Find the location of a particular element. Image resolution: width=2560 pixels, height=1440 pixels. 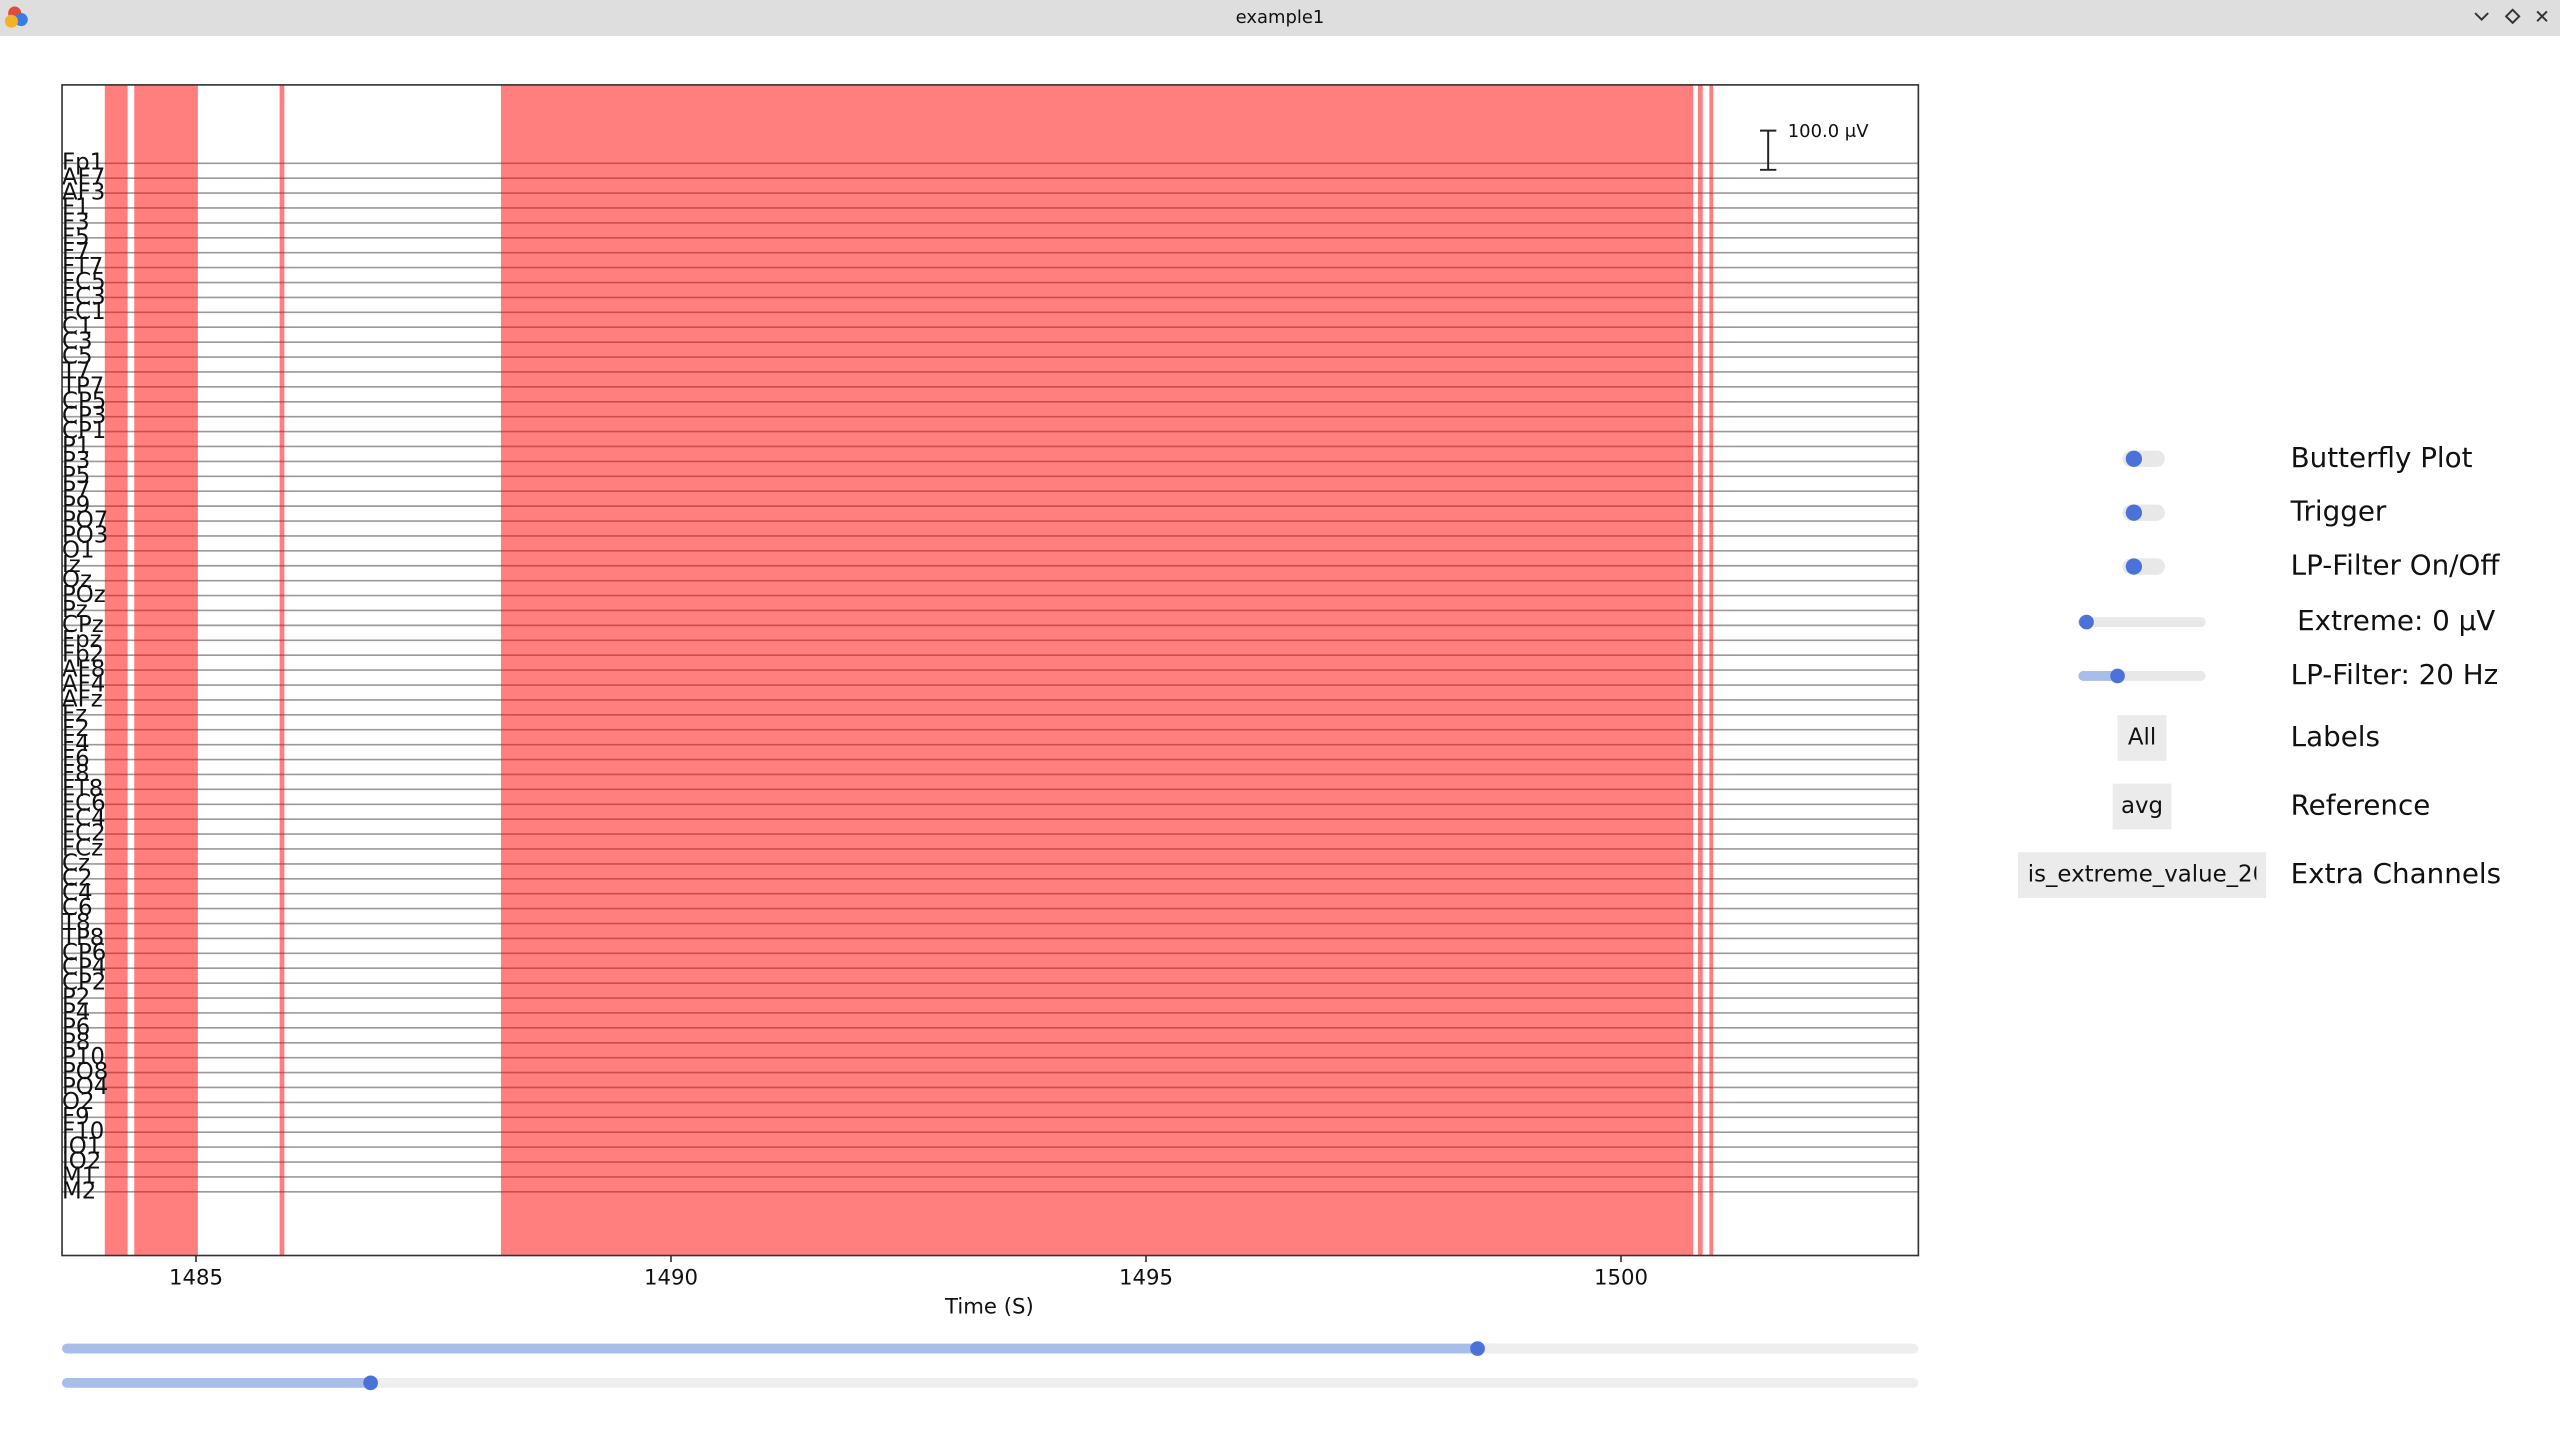

time-slider is located at coordinates (990, 1348).